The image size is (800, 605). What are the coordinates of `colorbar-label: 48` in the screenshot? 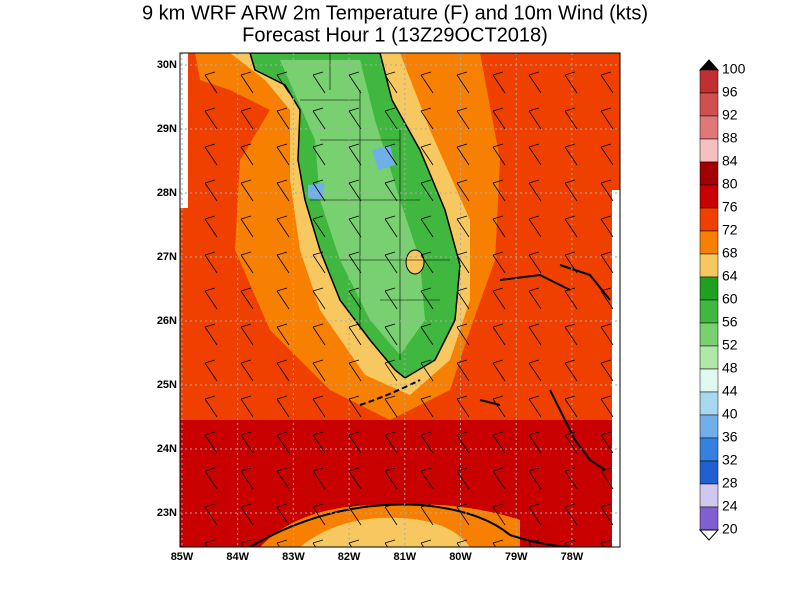 It's located at (730, 368).